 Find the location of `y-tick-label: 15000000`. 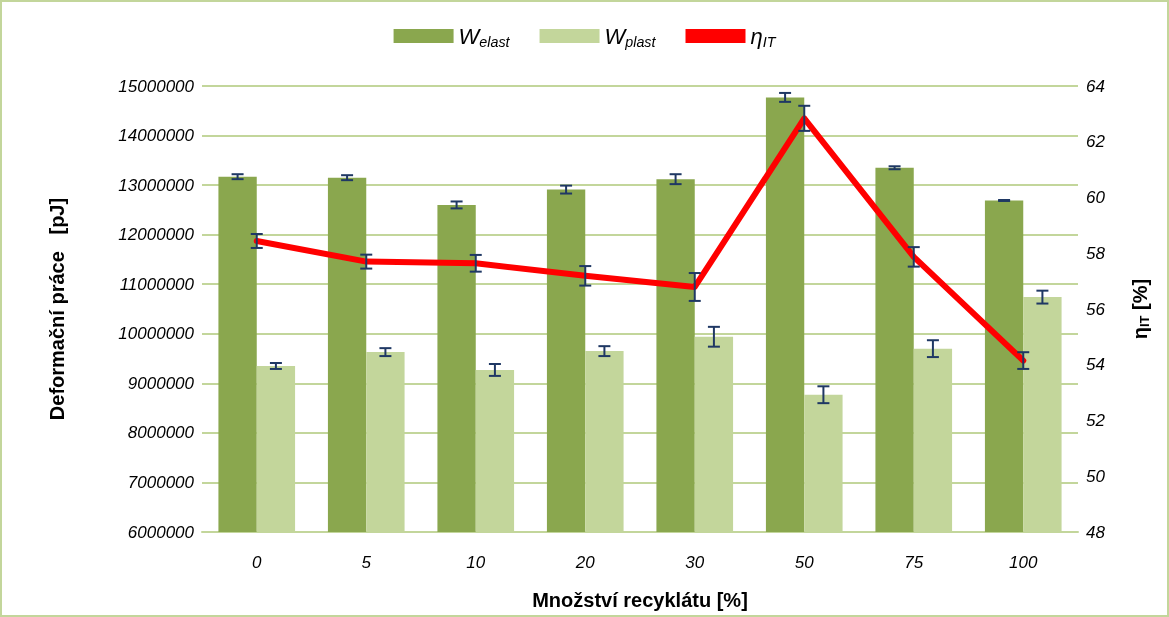

y-tick-label: 15000000 is located at coordinates (156, 86).